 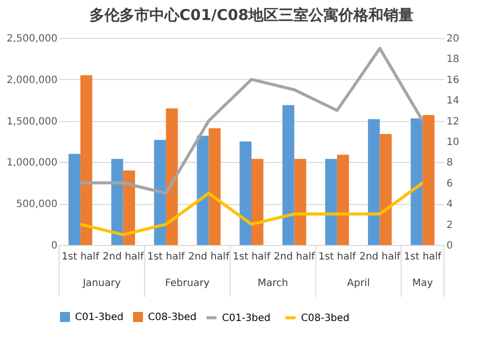 I want to click on text: February, so click(x=187, y=283).